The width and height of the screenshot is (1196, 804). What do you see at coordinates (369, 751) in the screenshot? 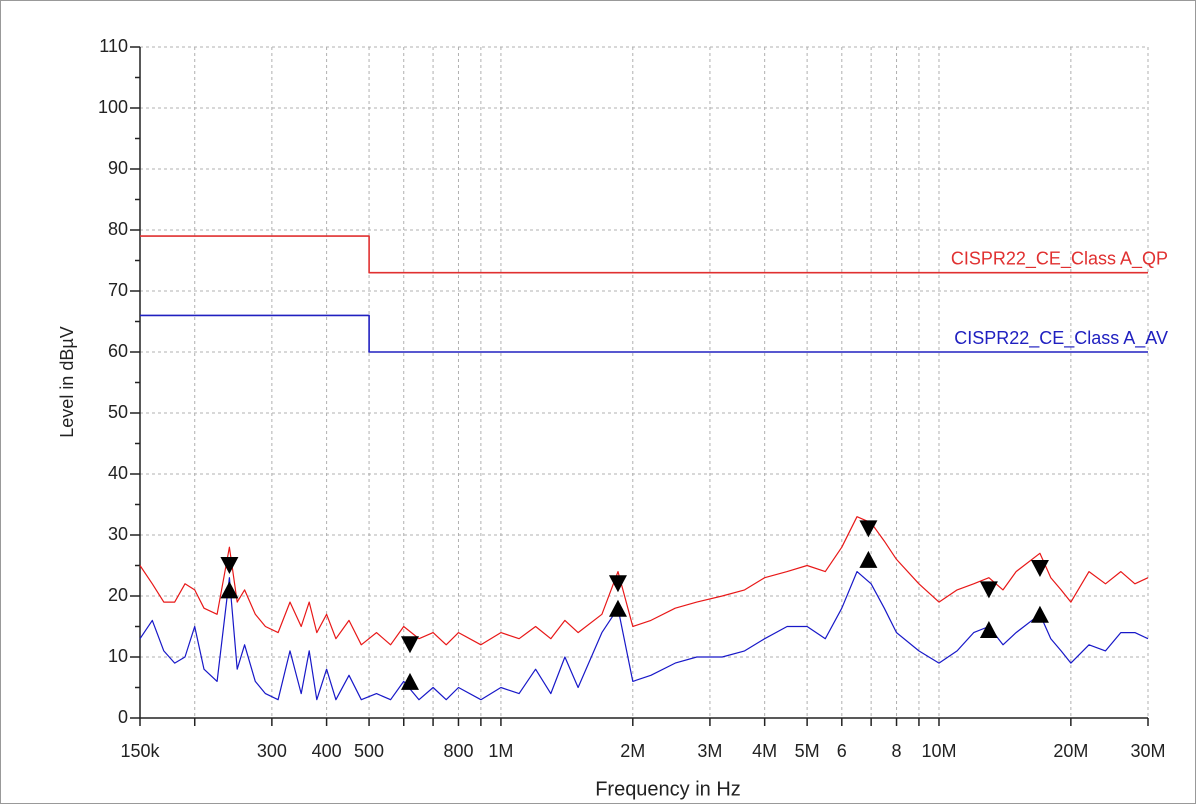
I see `x-tick-label: 500` at bounding box center [369, 751].